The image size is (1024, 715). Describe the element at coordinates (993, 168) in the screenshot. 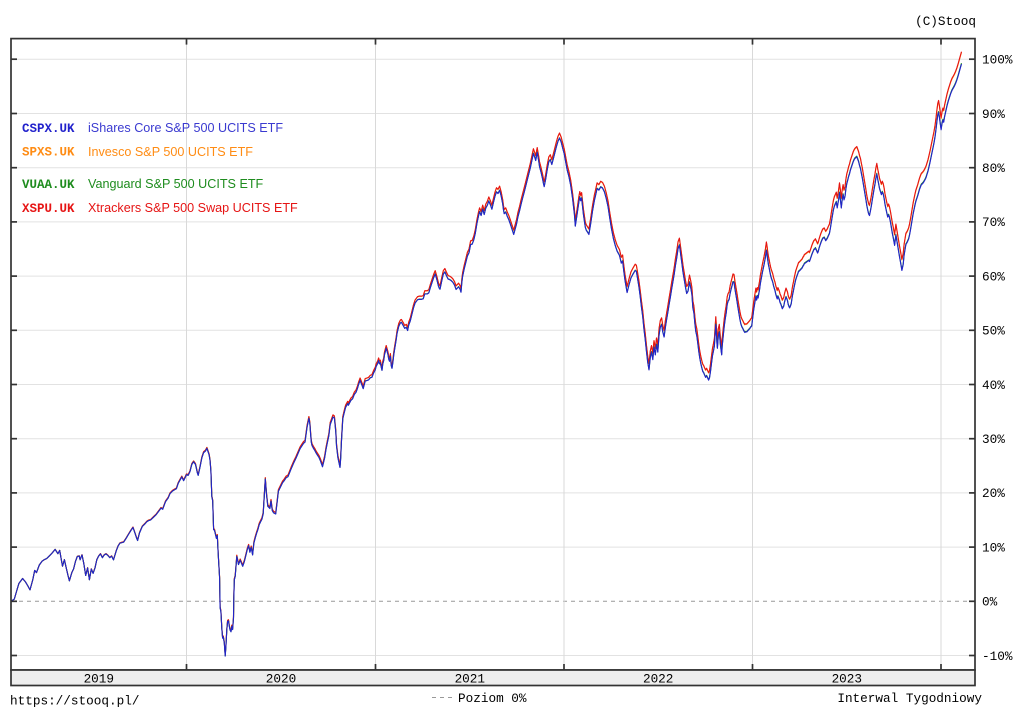

I see `svg-text: 80%` at that location.